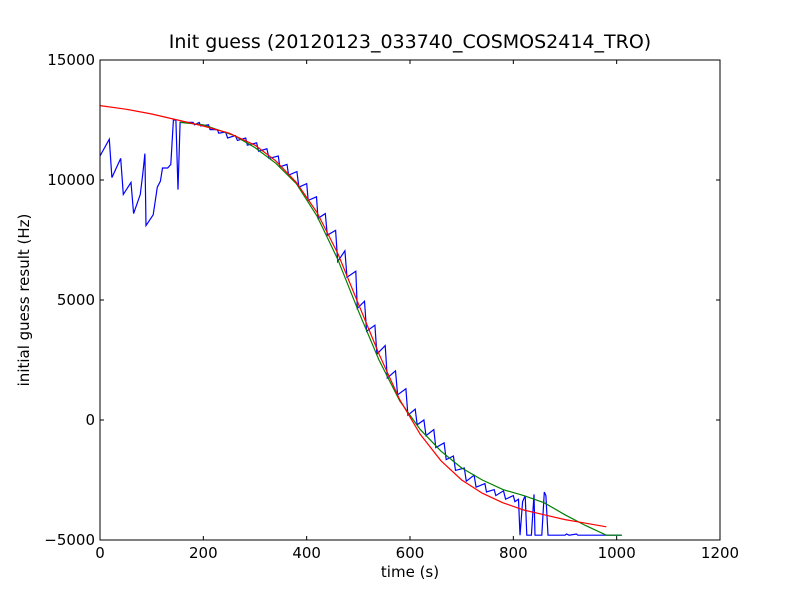  What do you see at coordinates (617, 553) in the screenshot?
I see `x-tick-label: 1000` at bounding box center [617, 553].